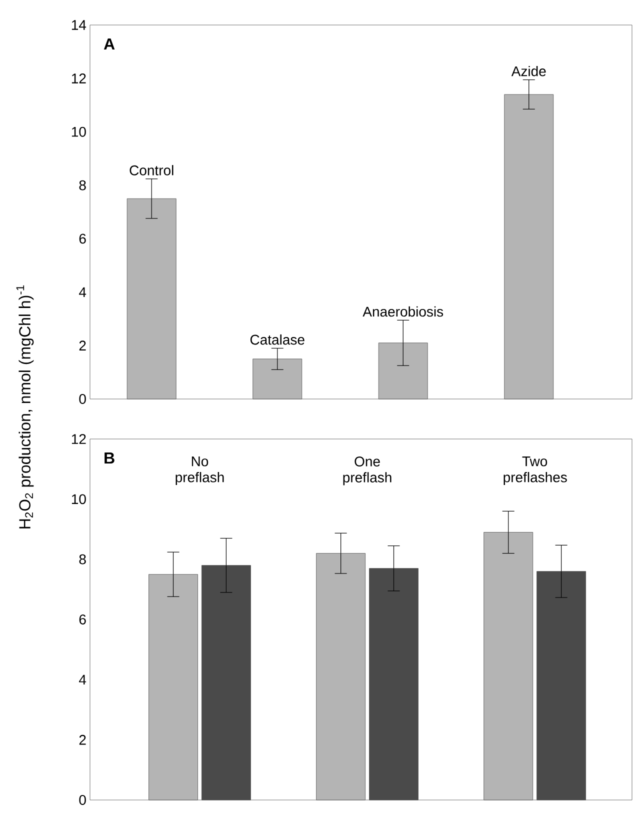 The height and width of the screenshot is (817, 634). I want to click on y-axis-title: H$_{2}$O$_{2}$ production, nmol (mgChl h)$^{-1}$, so click(25, 406).